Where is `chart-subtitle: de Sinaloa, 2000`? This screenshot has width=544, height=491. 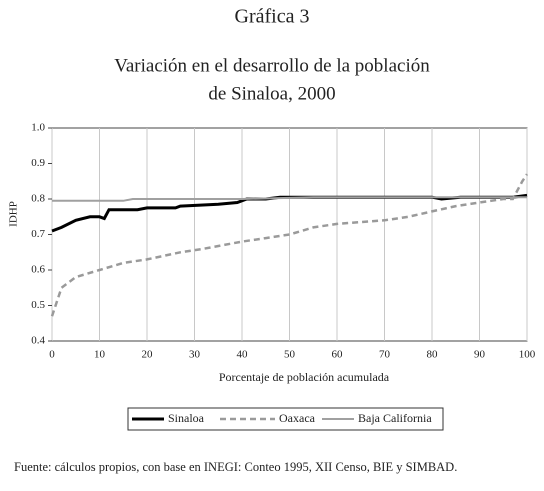
chart-subtitle: de Sinaloa, 2000 is located at coordinates (271, 93).